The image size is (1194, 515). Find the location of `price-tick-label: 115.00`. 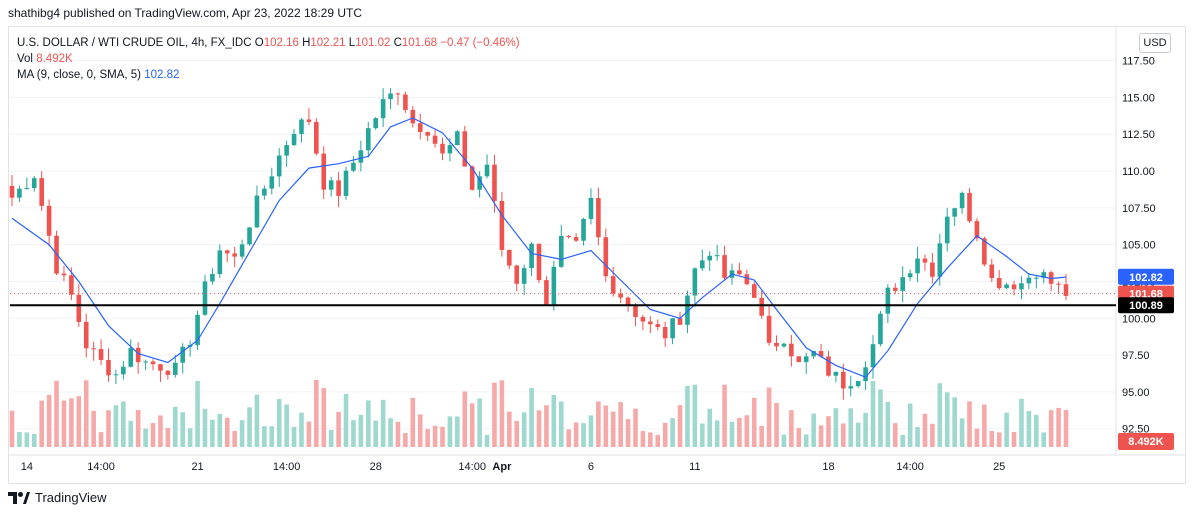

price-tick-label: 115.00 is located at coordinates (1138, 98).